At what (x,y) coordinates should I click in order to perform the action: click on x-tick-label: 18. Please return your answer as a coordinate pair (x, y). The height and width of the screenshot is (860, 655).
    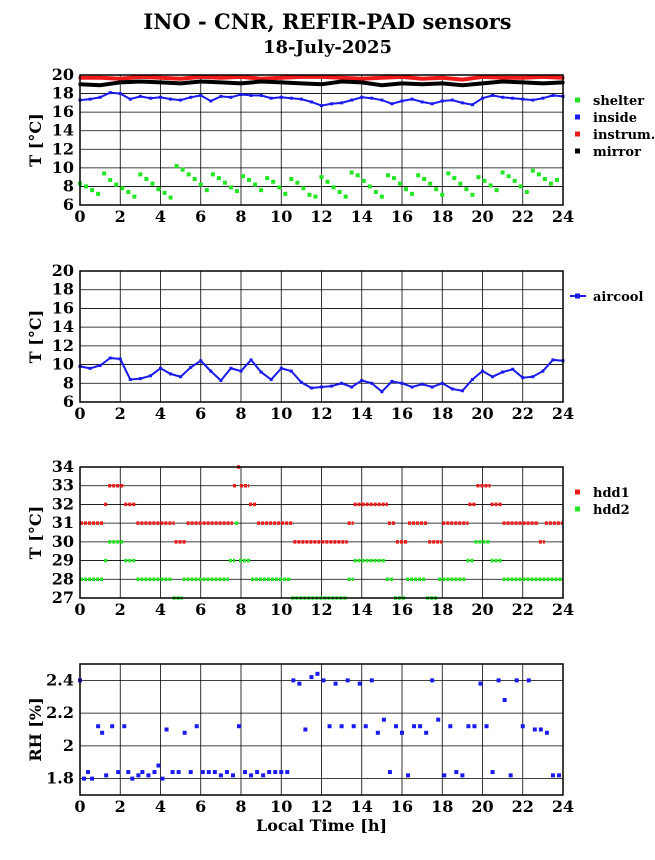
    Looking at the image, I should click on (442, 806).